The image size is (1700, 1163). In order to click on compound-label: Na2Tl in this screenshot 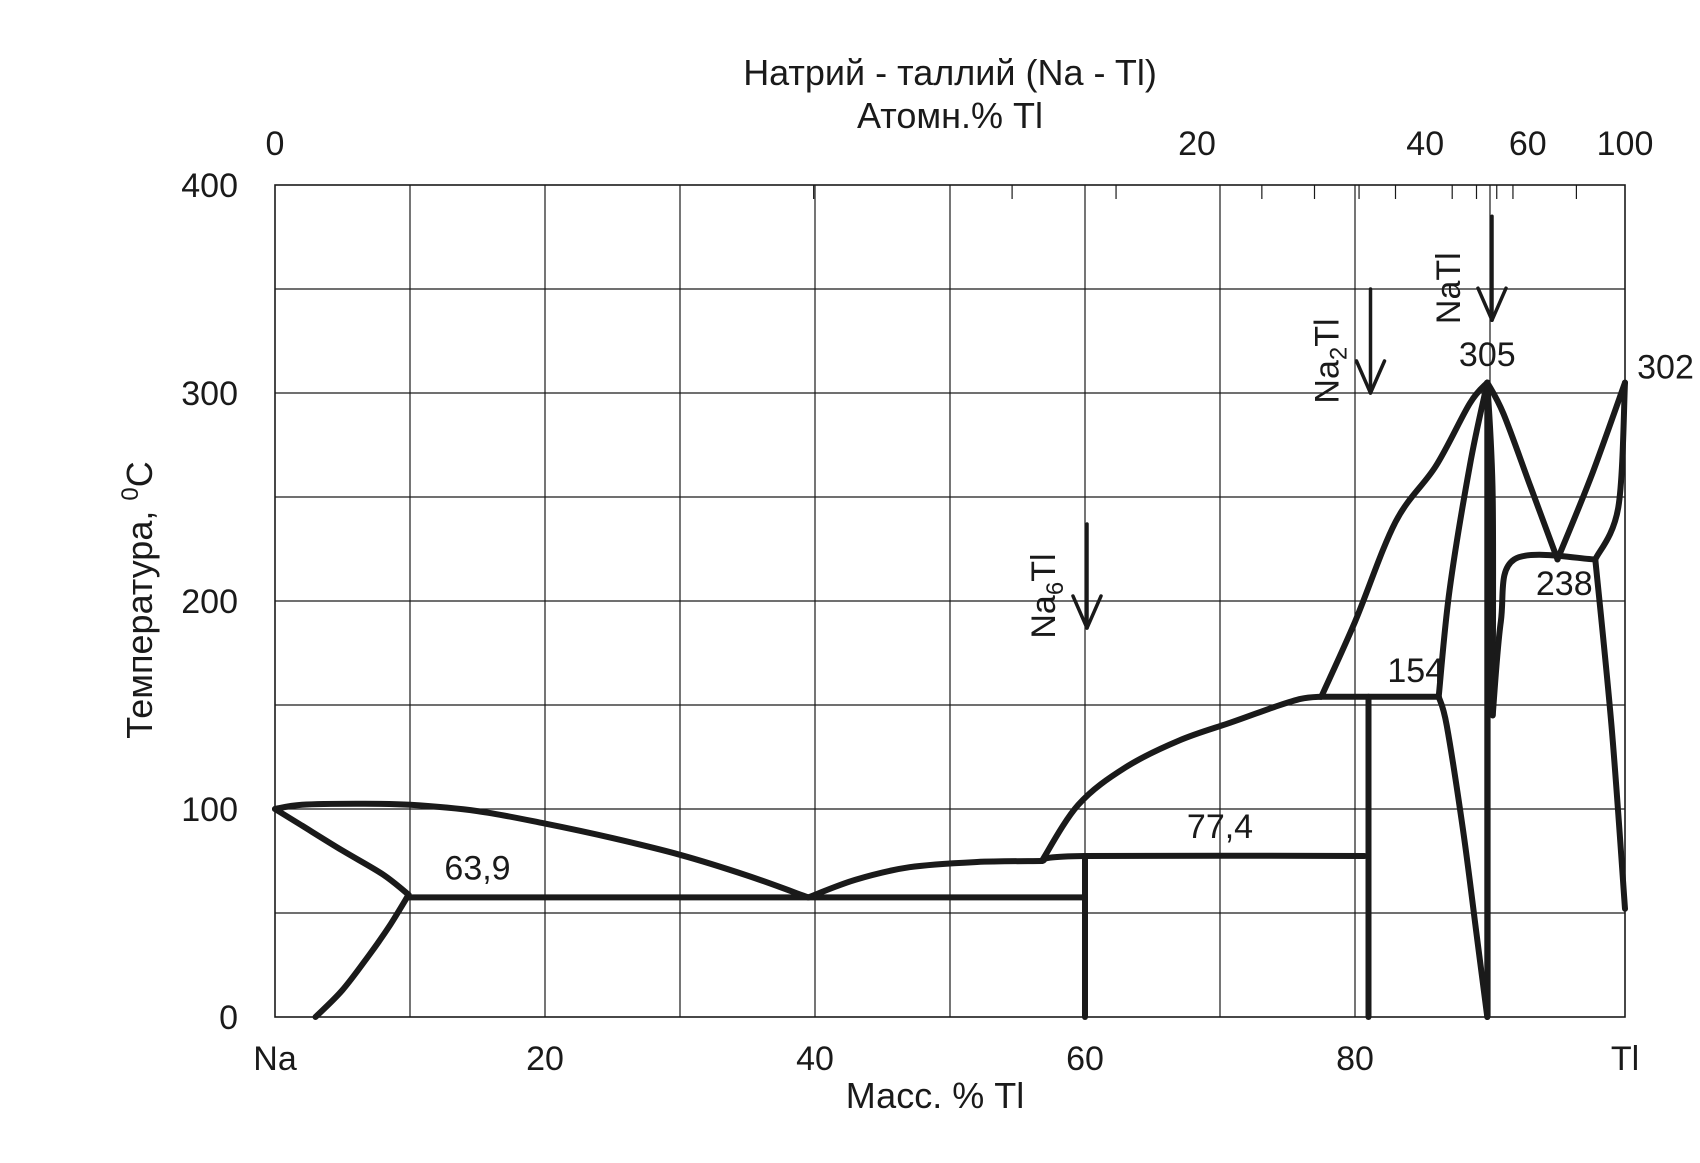, I will do `click(1331, 360)`.